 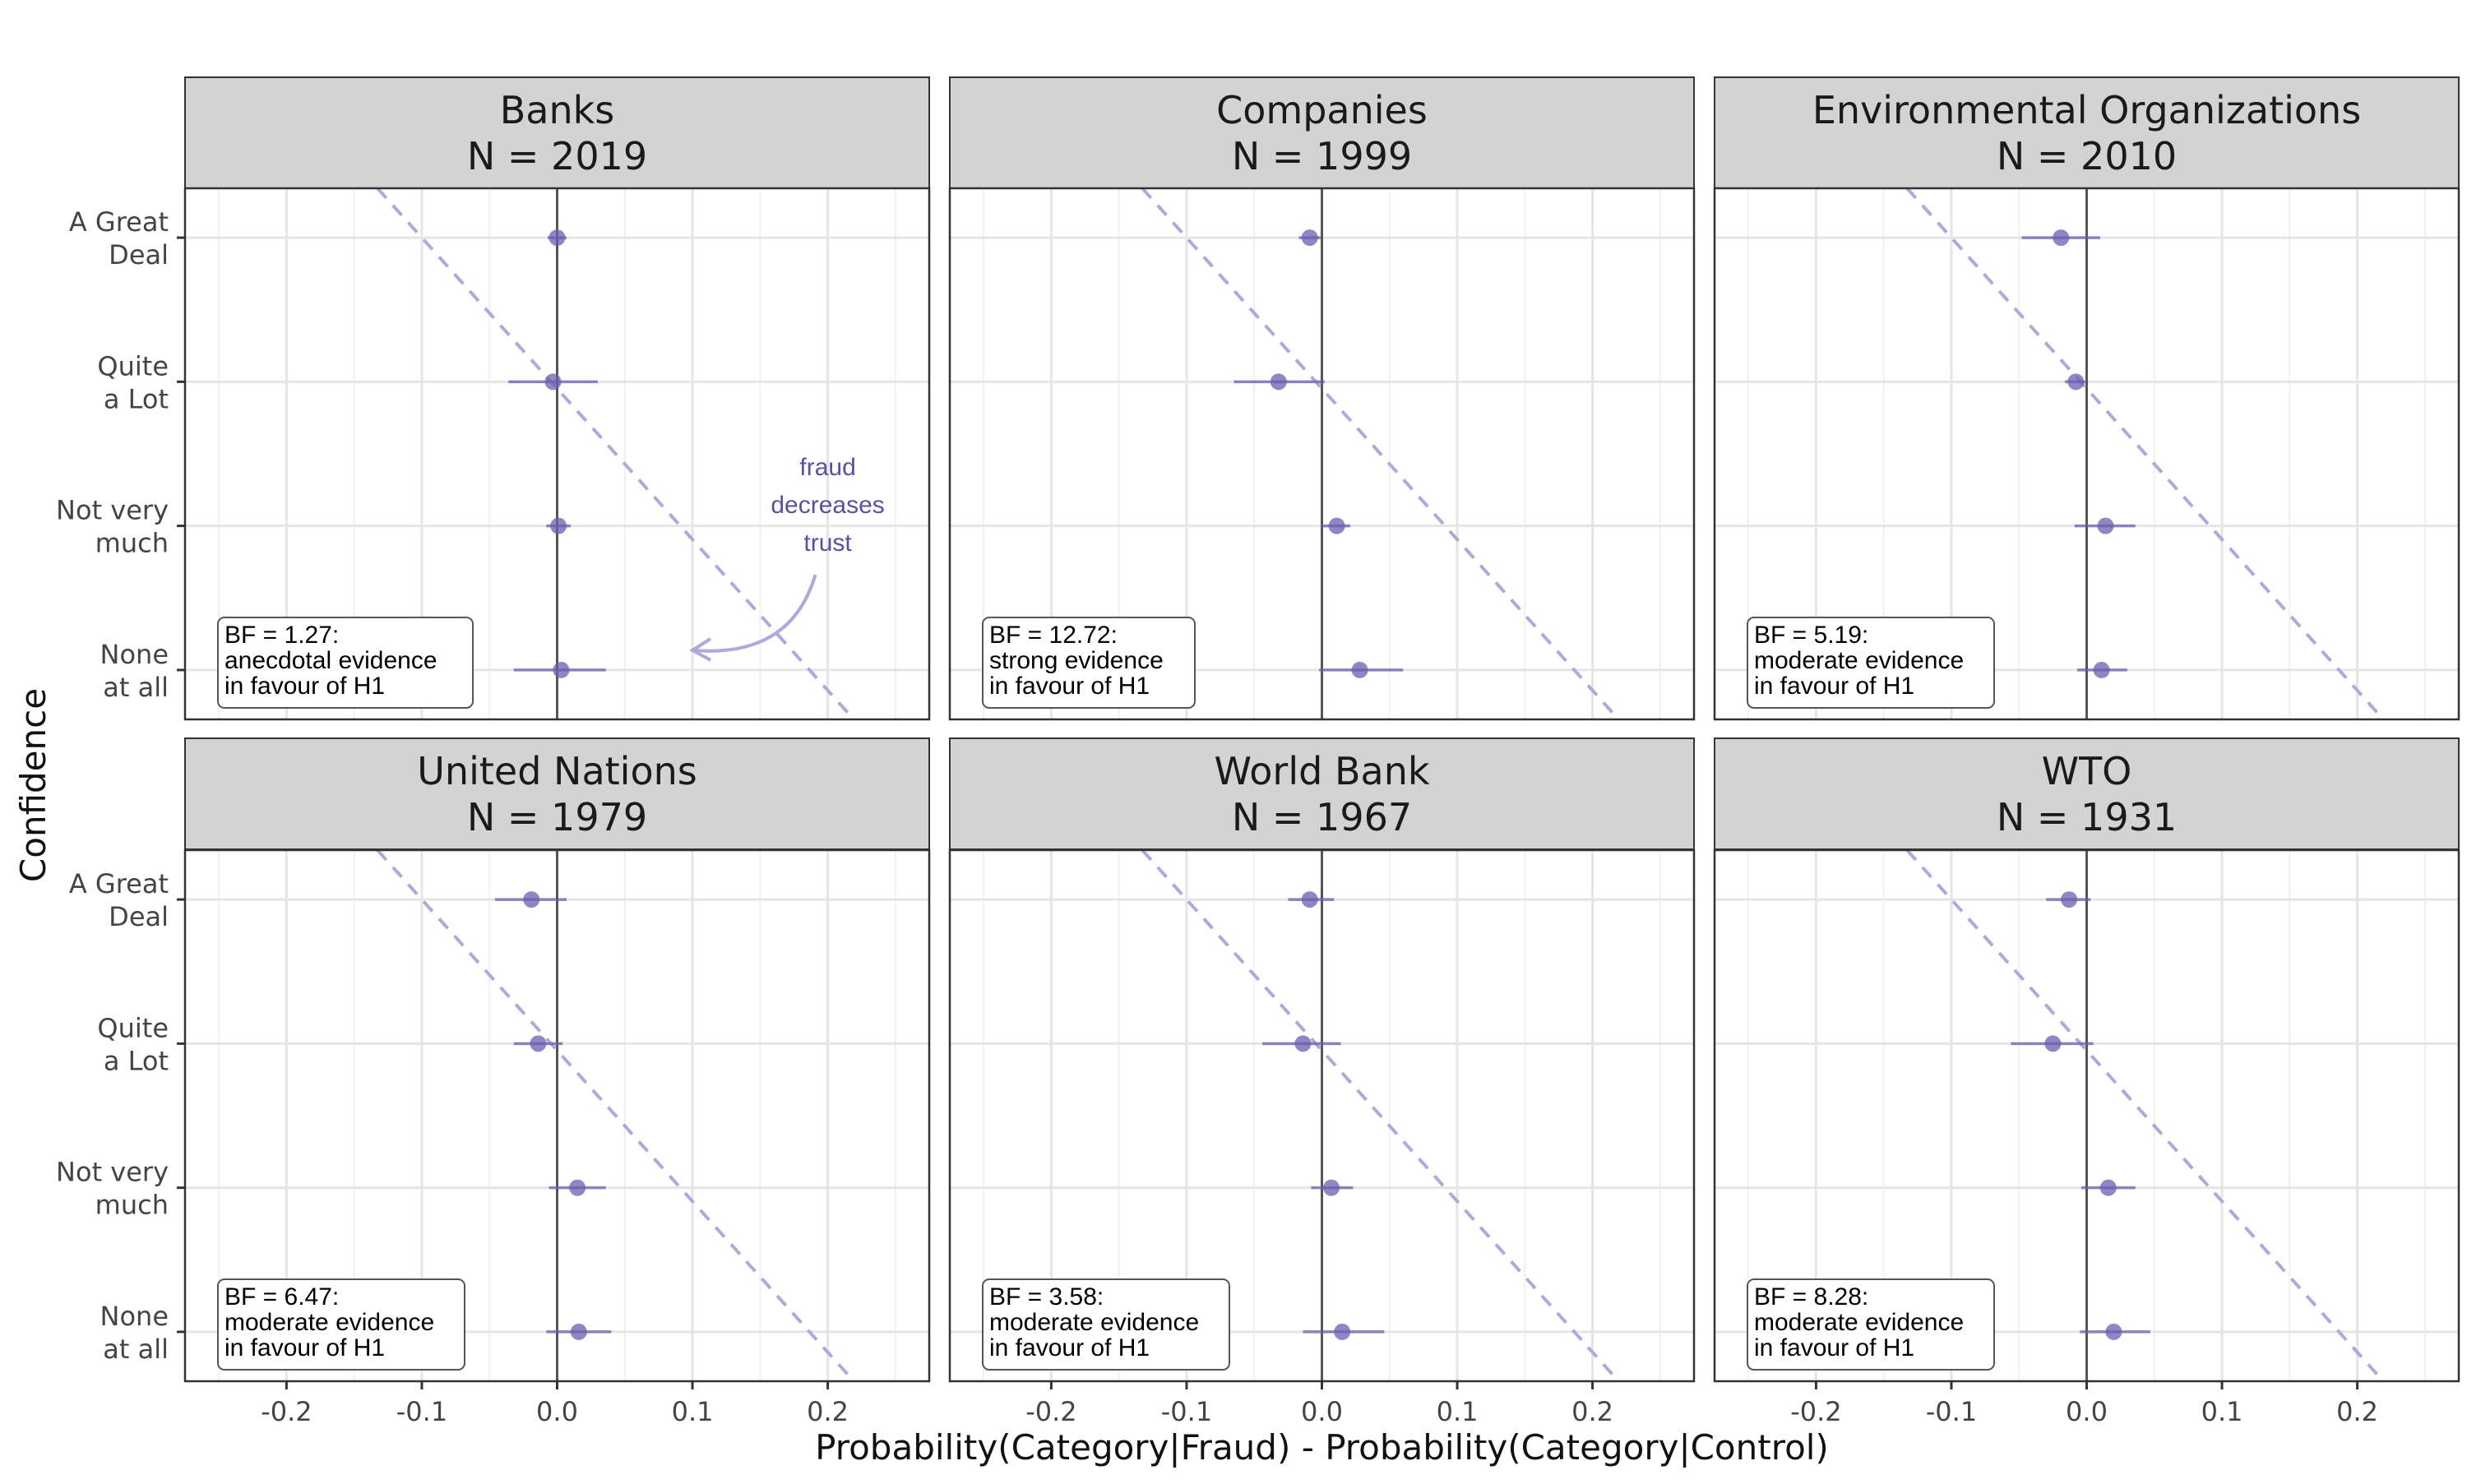 I want to click on panel-n-label: N = 1979, so click(x=557, y=817).